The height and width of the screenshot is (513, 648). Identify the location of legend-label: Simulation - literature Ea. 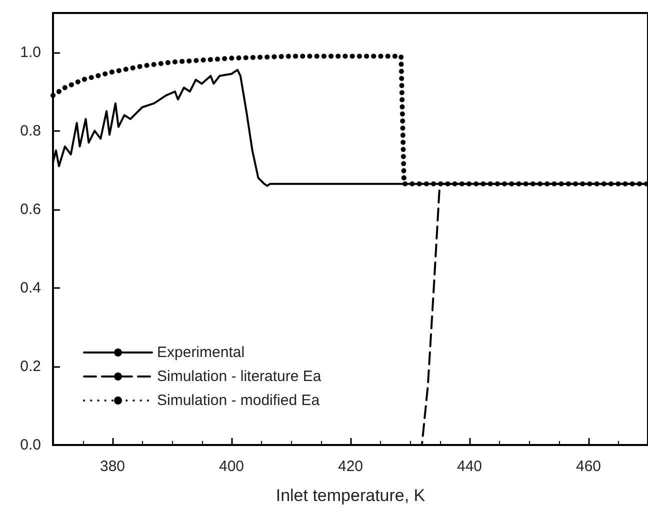
(239, 376).